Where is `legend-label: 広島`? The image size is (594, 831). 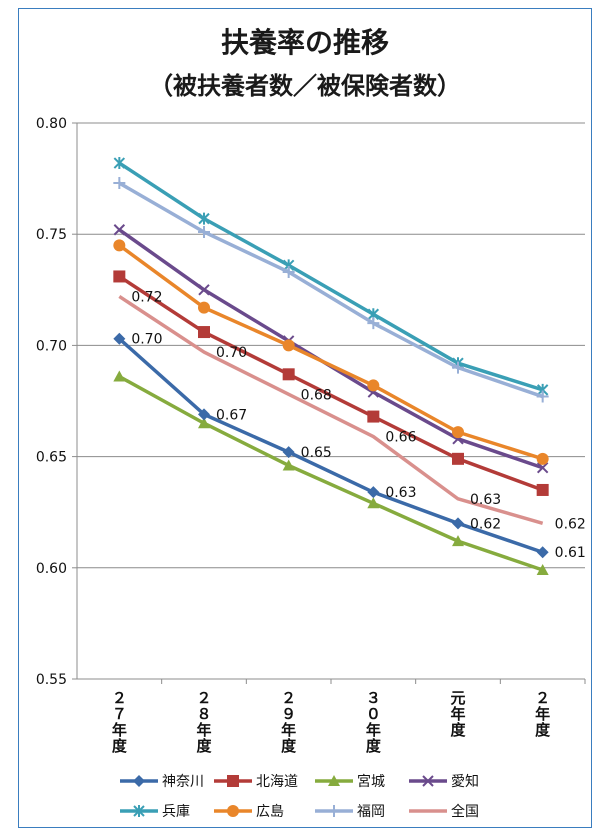 legend-label: 広島 is located at coordinates (270, 812).